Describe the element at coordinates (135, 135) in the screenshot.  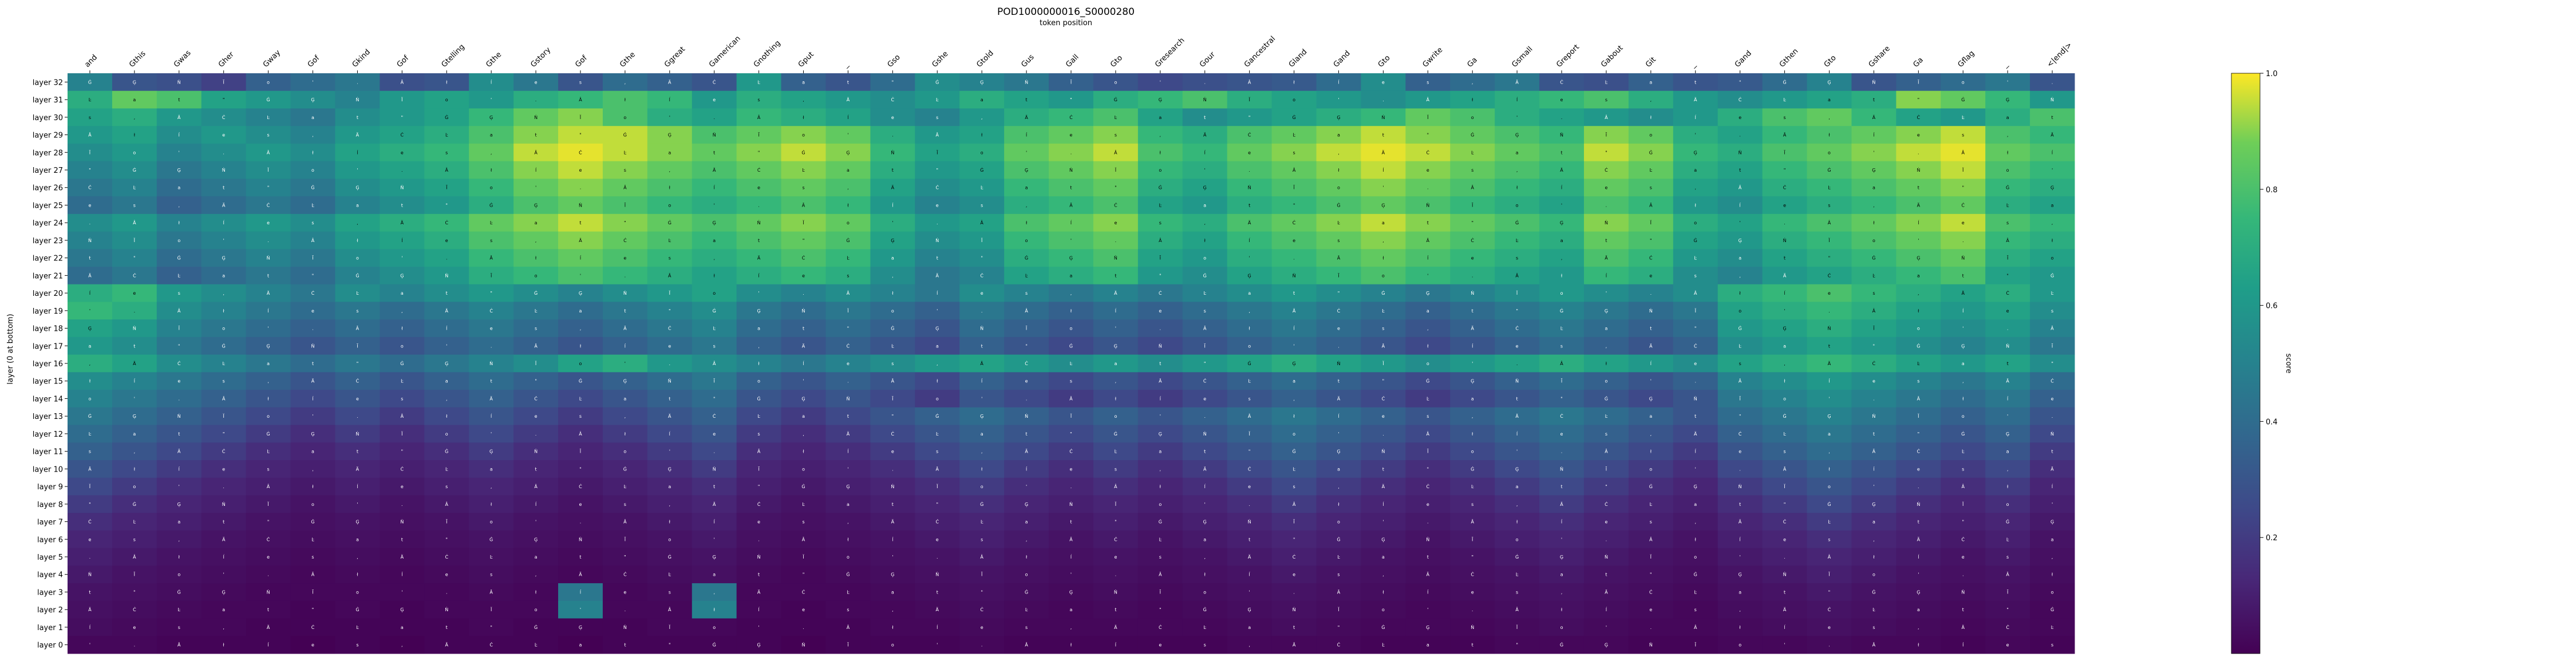
I see `cell-glyph: ł` at that location.